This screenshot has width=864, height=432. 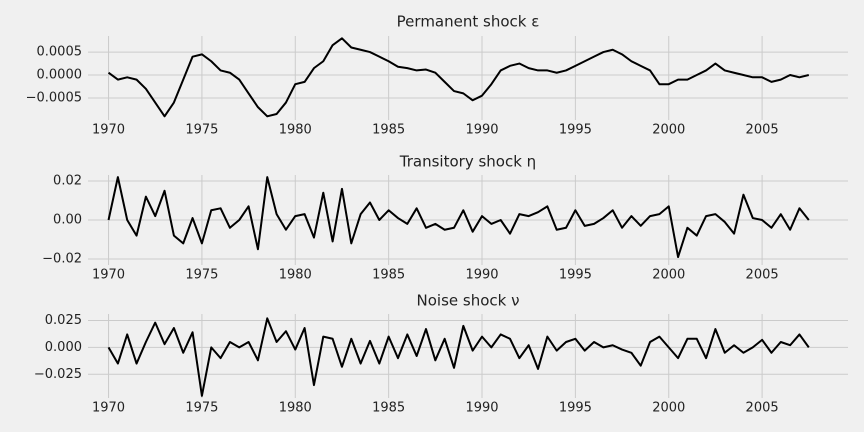 I want to click on y-tick-label: 0.025, so click(x=63, y=320).